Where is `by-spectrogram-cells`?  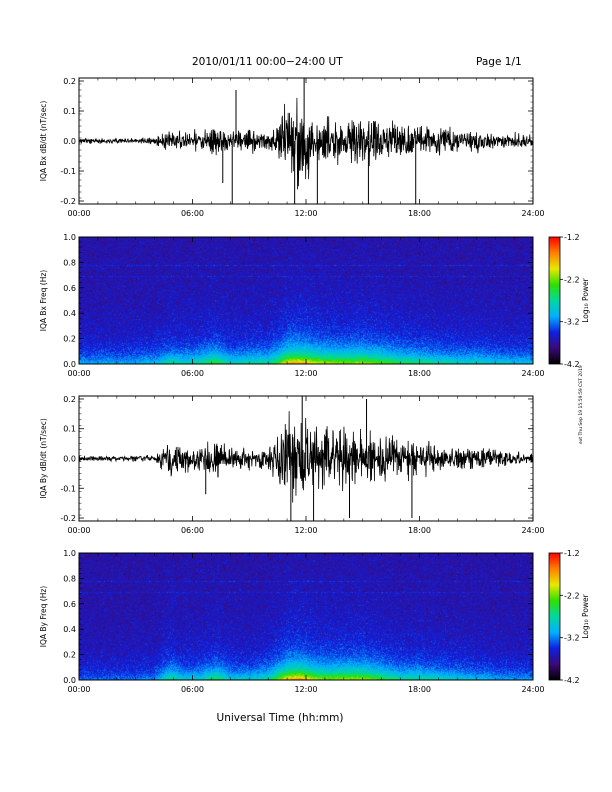
by-spectrogram-cells is located at coordinates (306, 616).